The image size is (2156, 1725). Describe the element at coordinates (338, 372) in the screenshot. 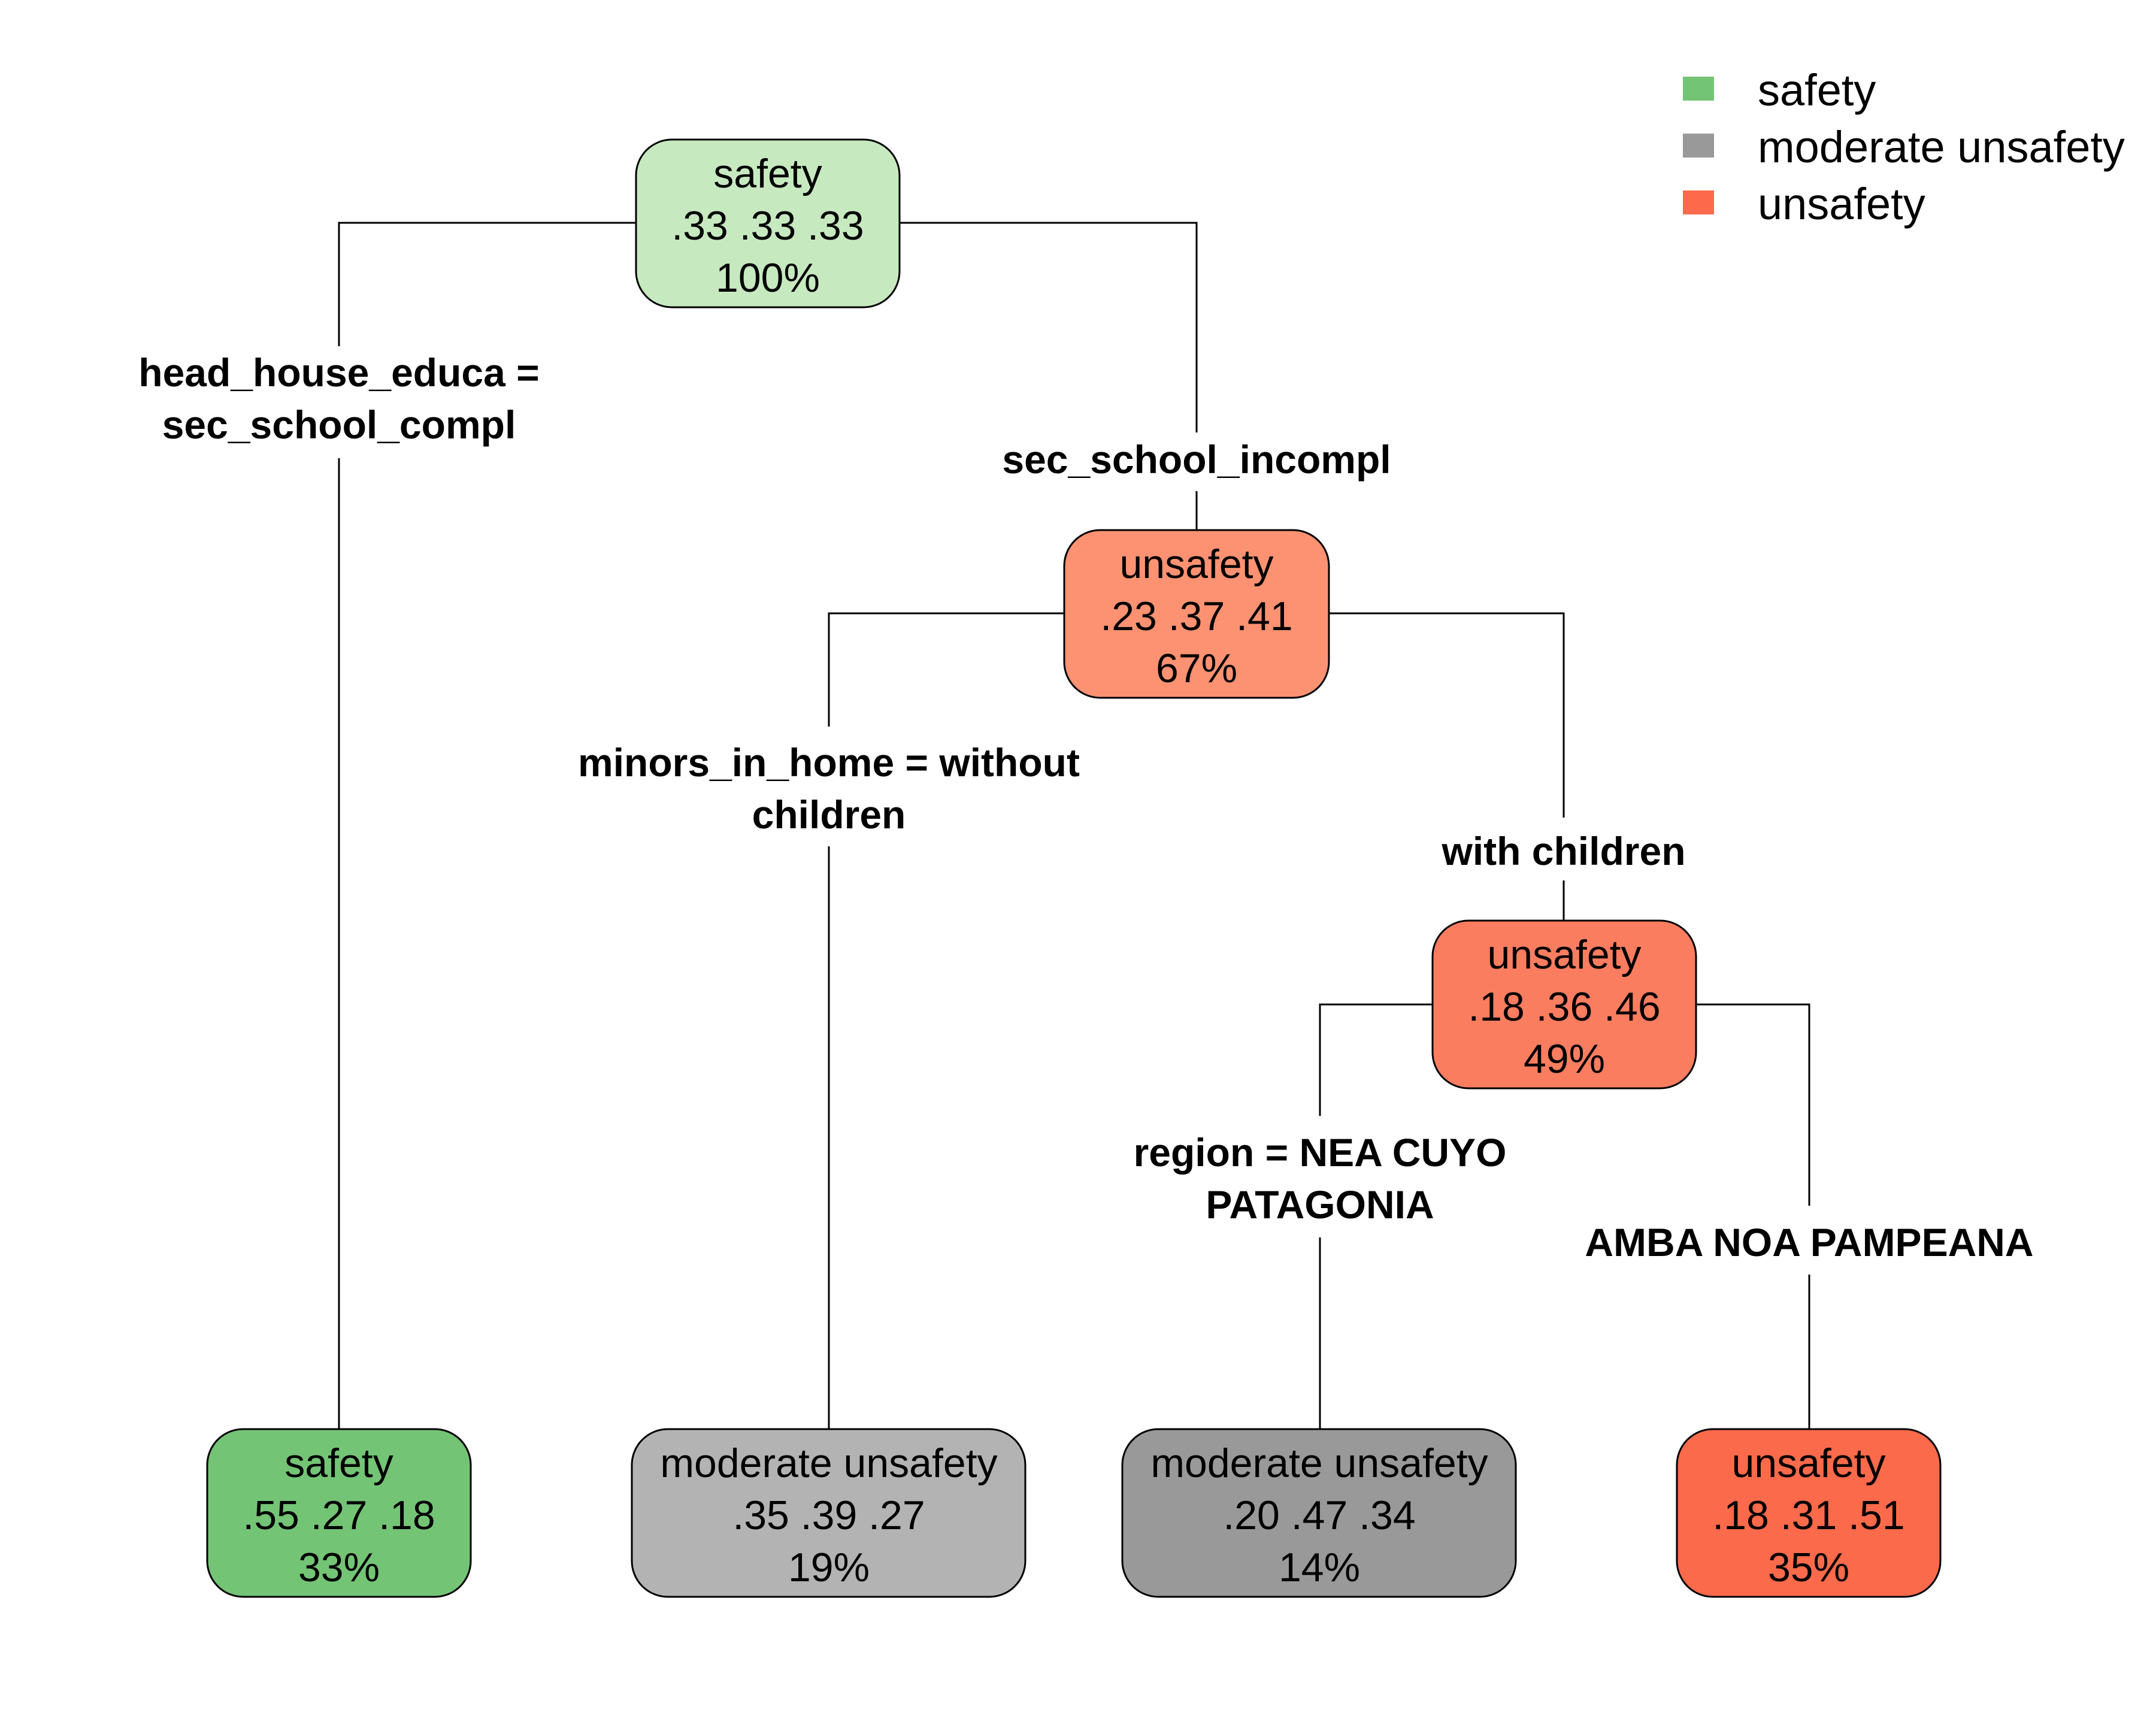

I see `split-label-root-left-1: head_house_educa =` at that location.